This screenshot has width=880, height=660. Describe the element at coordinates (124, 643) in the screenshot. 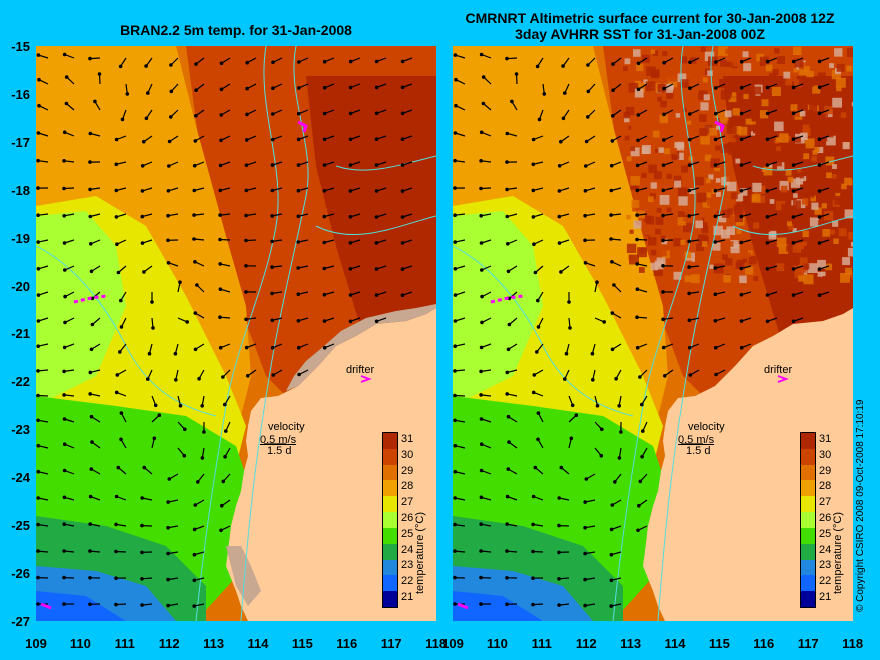

I see `lon-tick-label: 111` at that location.